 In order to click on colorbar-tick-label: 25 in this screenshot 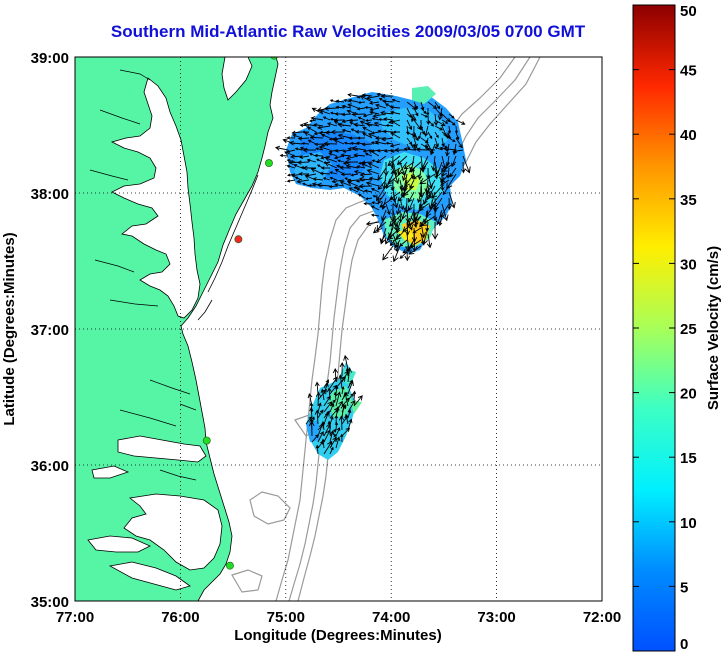, I will do `click(688, 329)`.